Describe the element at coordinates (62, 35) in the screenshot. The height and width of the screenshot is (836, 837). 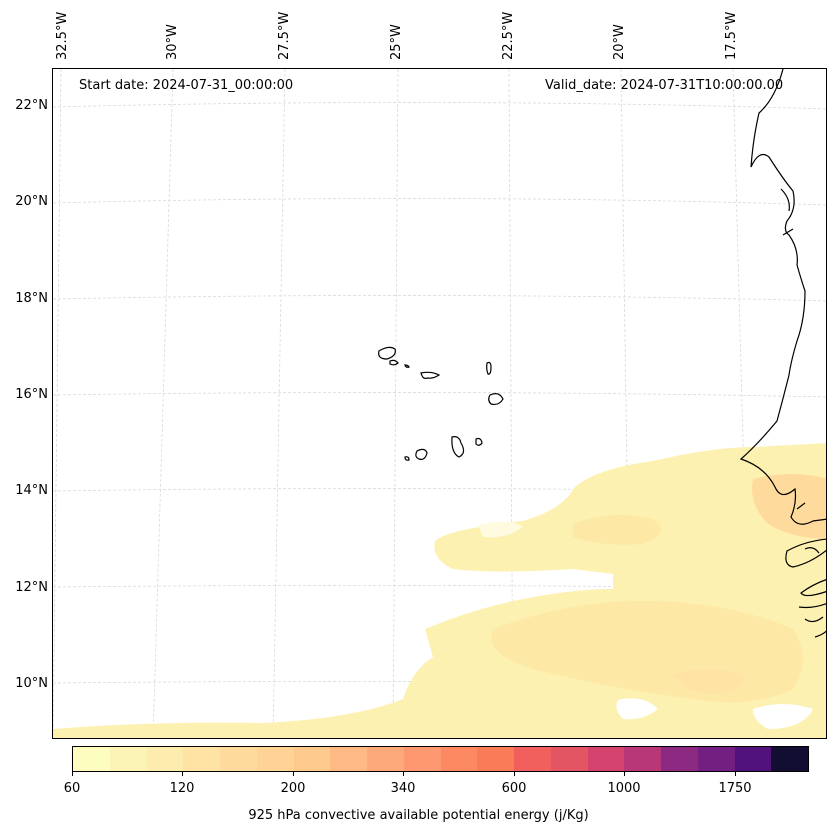
I see `lon-label-32-5w: 32.5°W` at that location.